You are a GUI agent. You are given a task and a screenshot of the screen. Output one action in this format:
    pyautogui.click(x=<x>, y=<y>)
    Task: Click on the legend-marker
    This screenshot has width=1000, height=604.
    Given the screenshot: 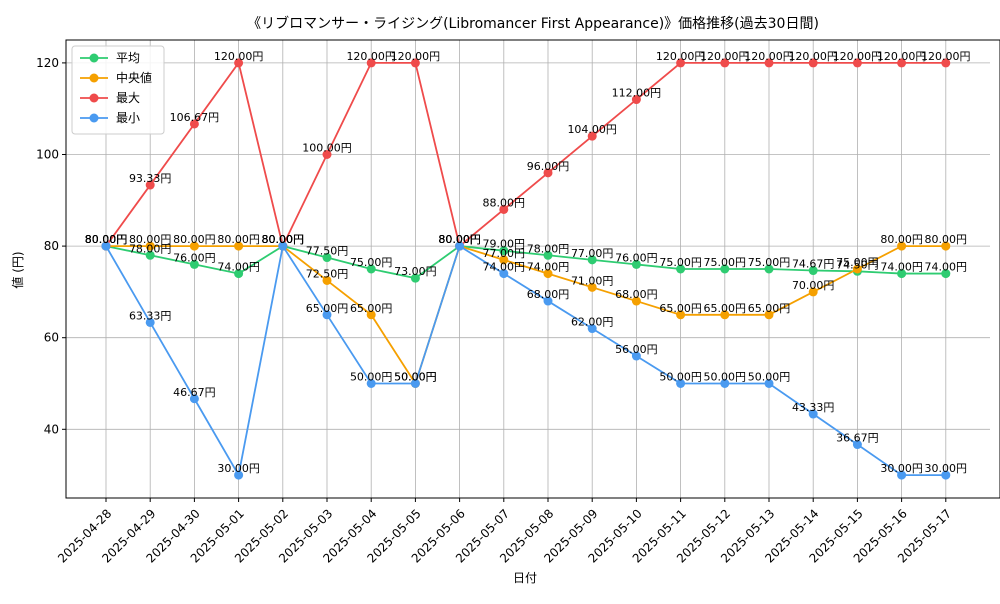 What is the action you would take?
    pyautogui.click(x=94, y=118)
    